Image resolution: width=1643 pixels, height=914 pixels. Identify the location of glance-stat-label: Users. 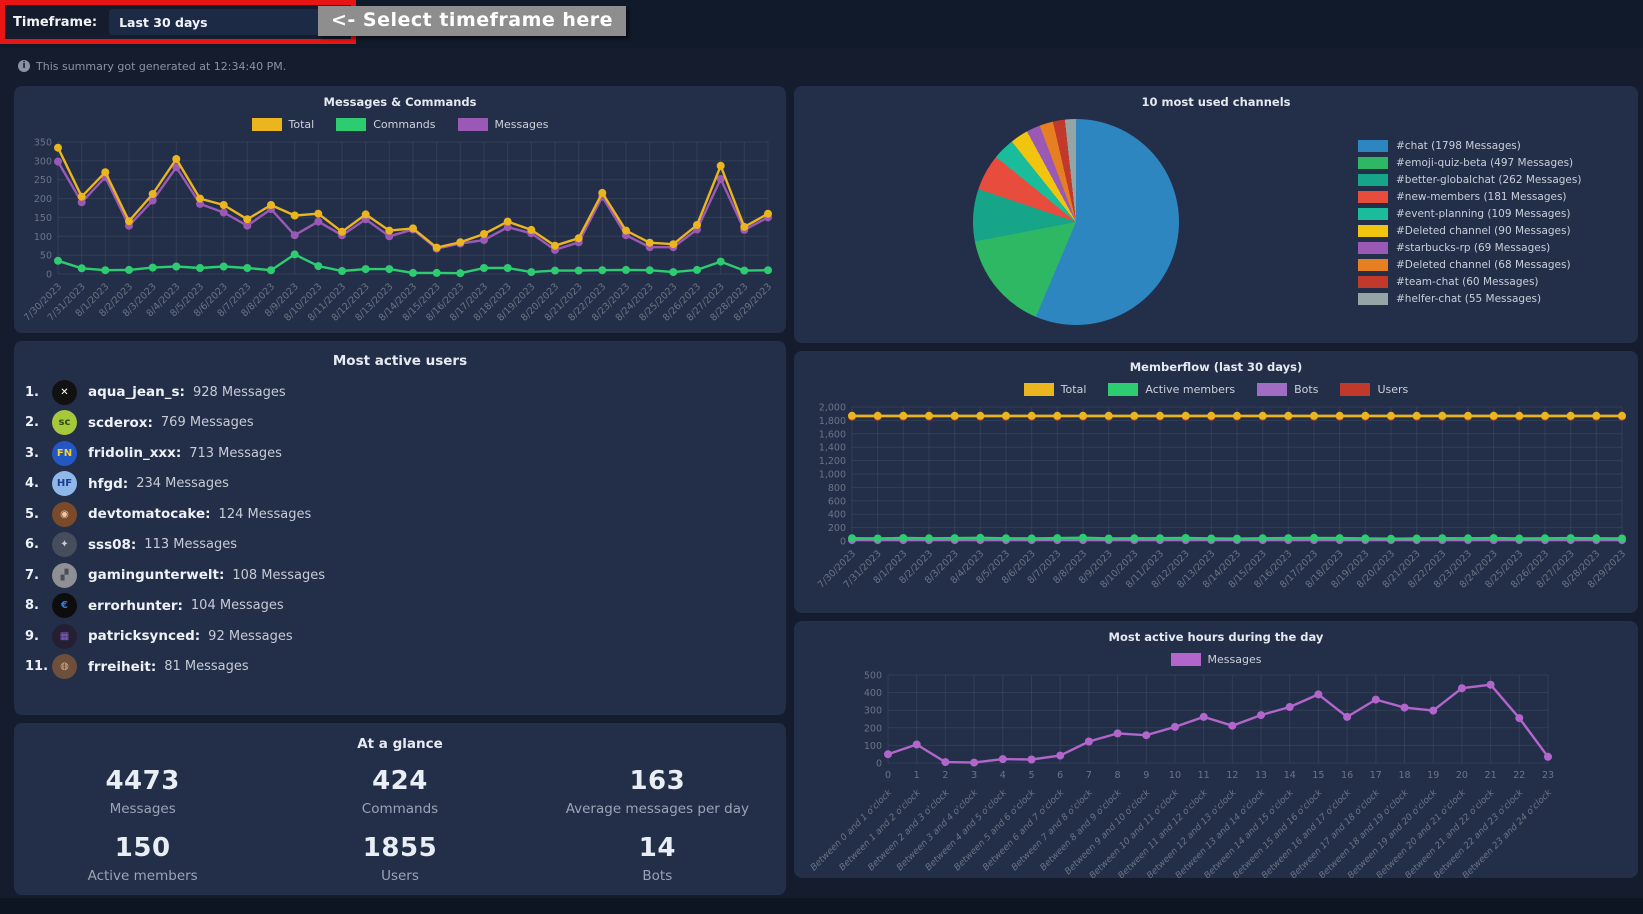
(400, 876).